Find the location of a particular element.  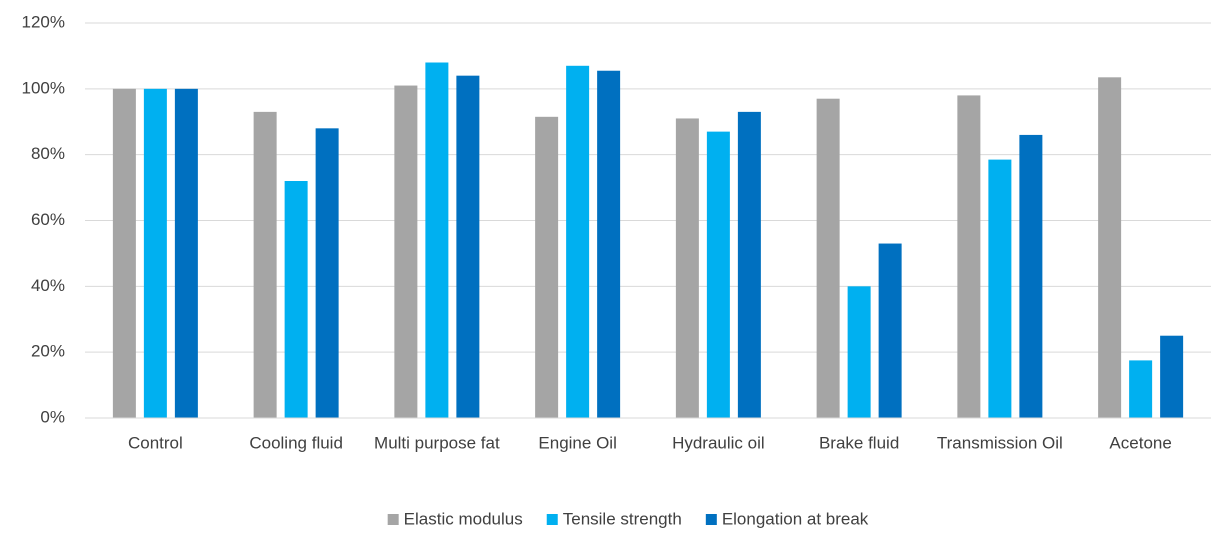

x-tick-label: Brake fluid is located at coordinates (859, 442).